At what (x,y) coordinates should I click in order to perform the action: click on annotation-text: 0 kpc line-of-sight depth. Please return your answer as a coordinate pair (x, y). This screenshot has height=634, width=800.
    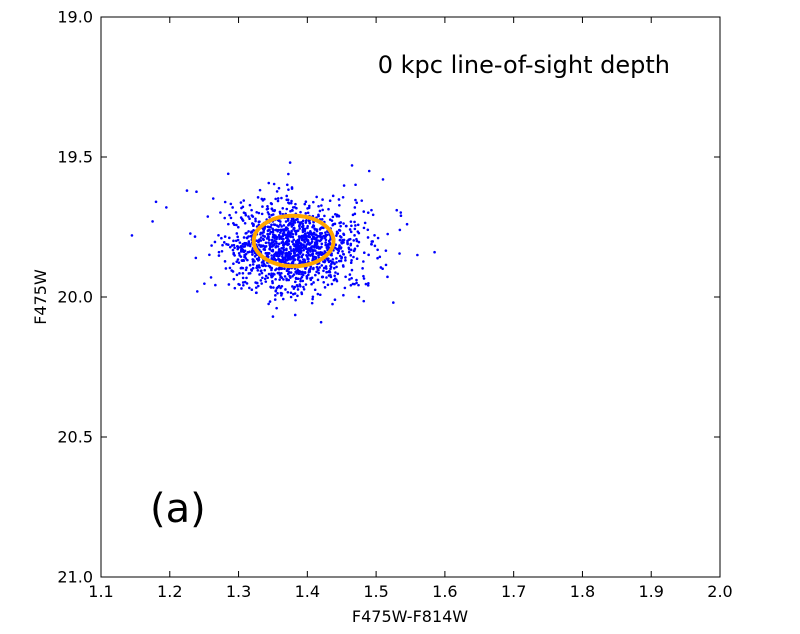
    Looking at the image, I should click on (524, 65).